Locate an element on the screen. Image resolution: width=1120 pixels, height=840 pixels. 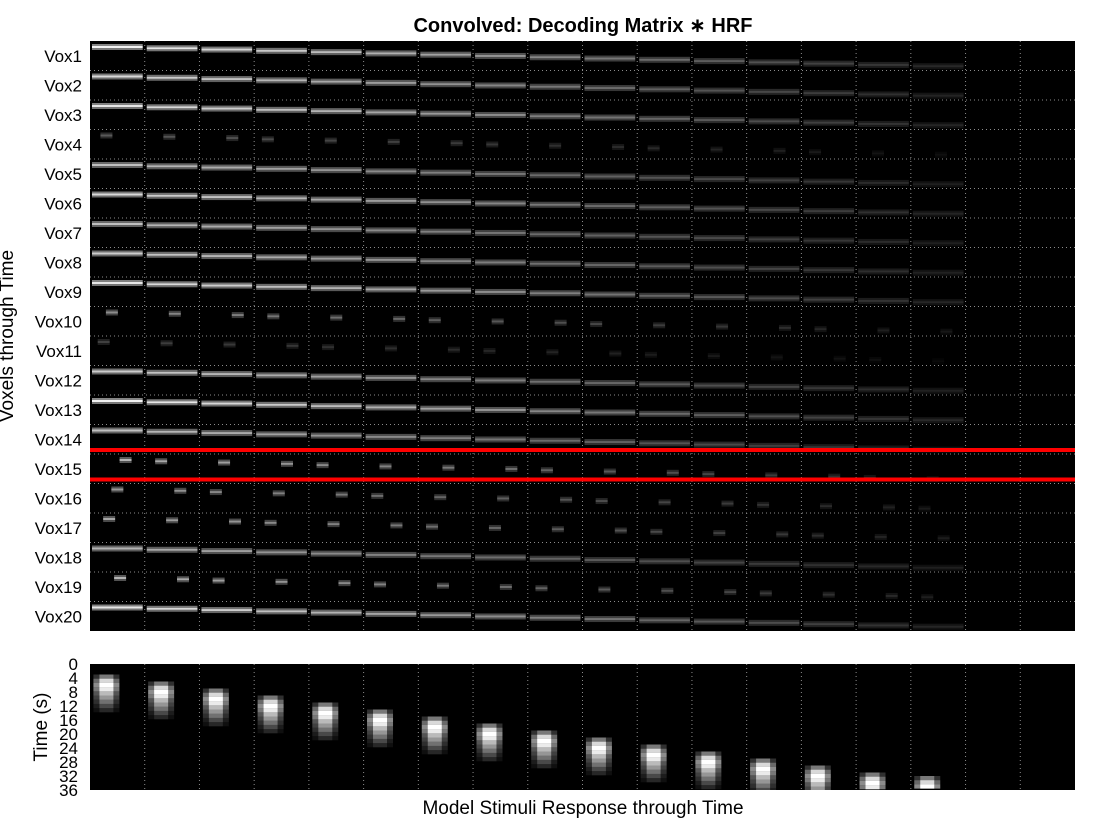
highlight-lines is located at coordinates (582, 465).